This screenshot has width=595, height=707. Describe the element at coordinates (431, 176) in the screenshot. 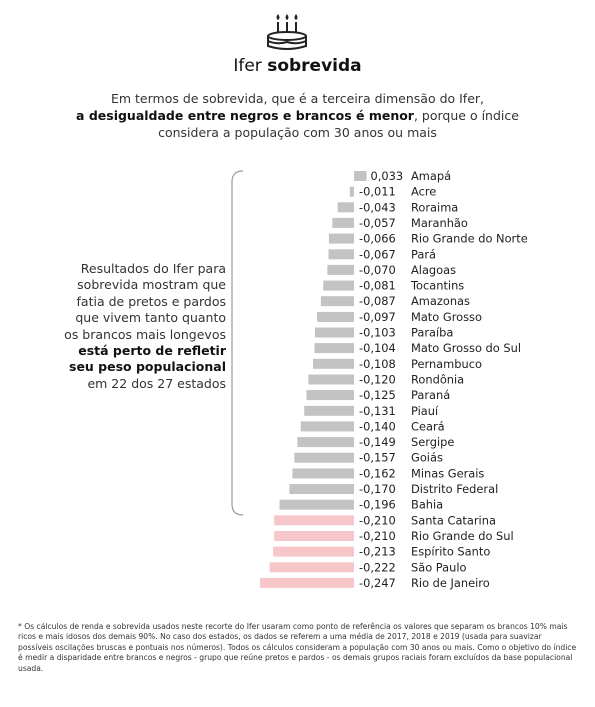

I see `category-label: Amapá` at that location.